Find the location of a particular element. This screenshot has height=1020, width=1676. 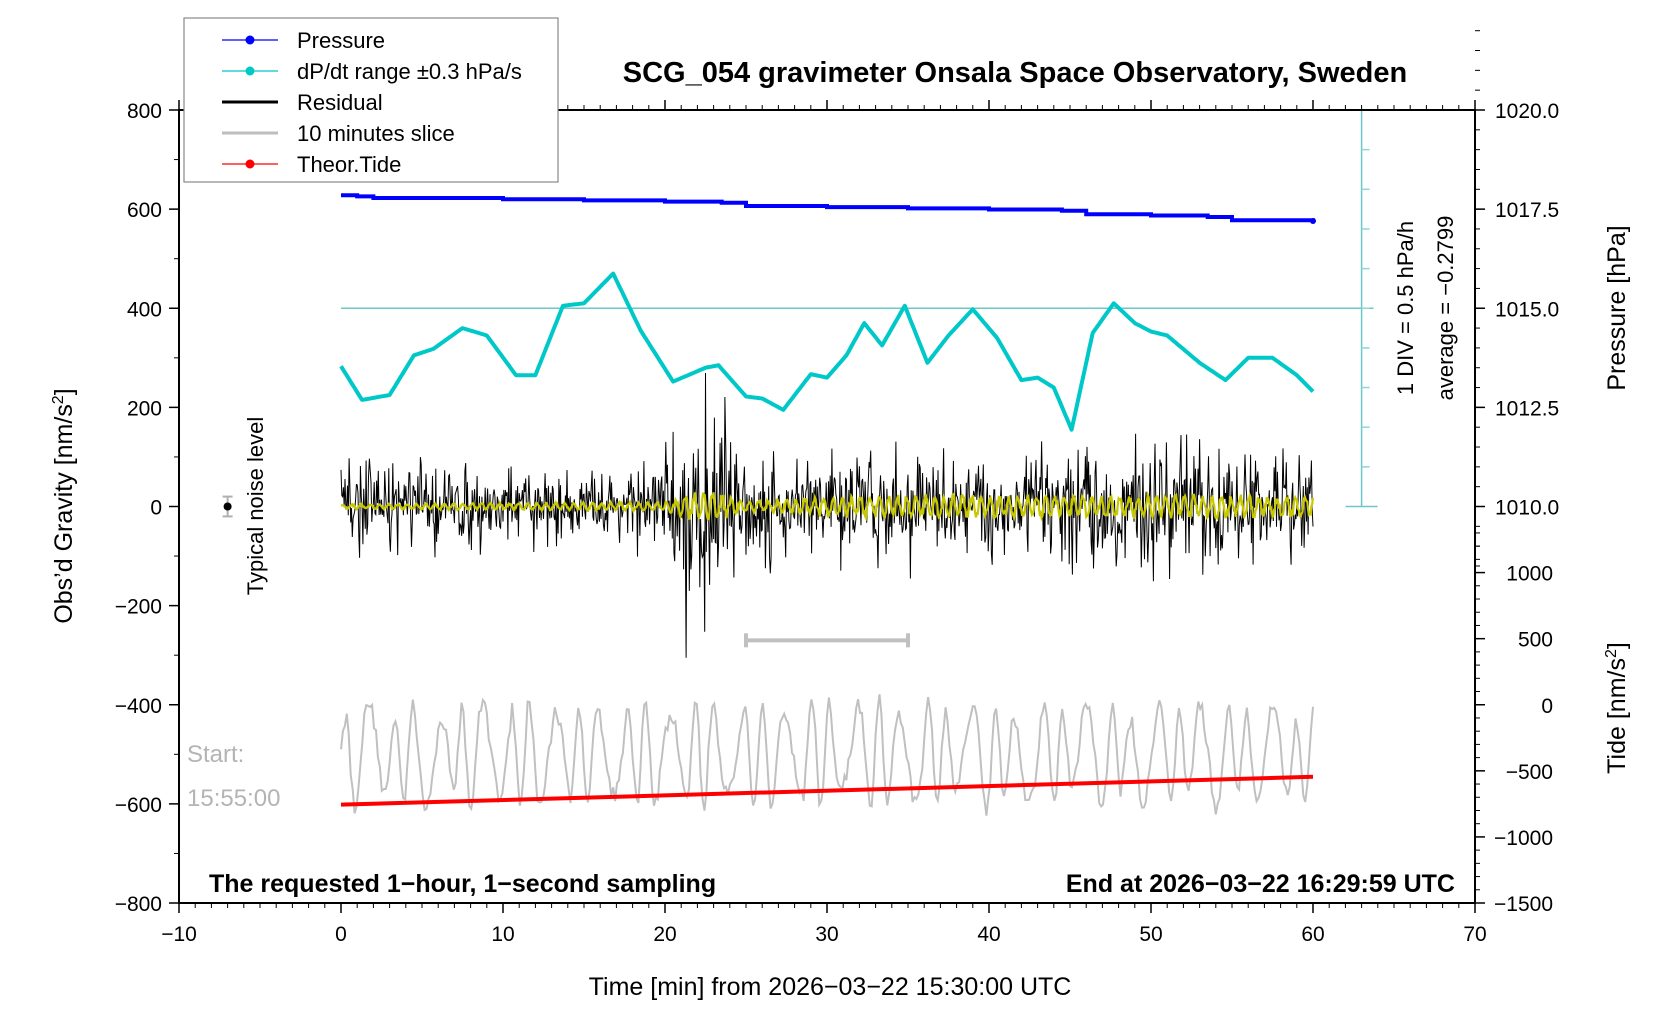

x-tick-label: 40 is located at coordinates (988, 934).